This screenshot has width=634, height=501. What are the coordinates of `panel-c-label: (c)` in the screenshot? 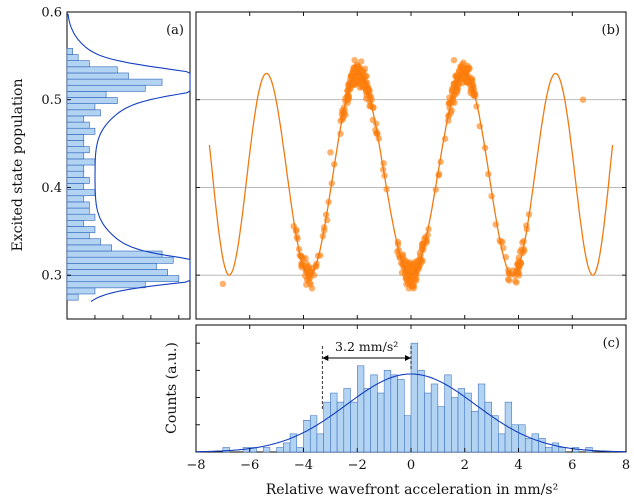 It's located at (611, 343).